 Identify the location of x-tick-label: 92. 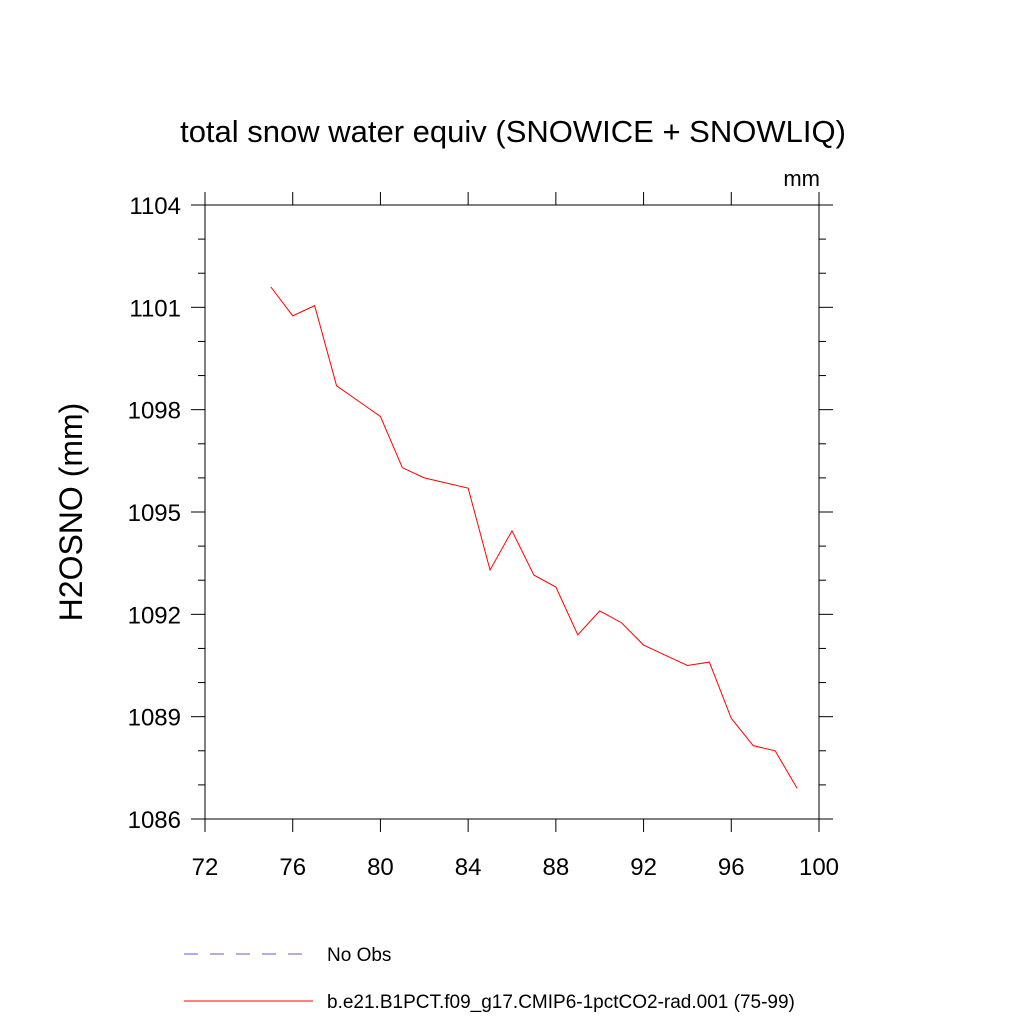
(643, 867).